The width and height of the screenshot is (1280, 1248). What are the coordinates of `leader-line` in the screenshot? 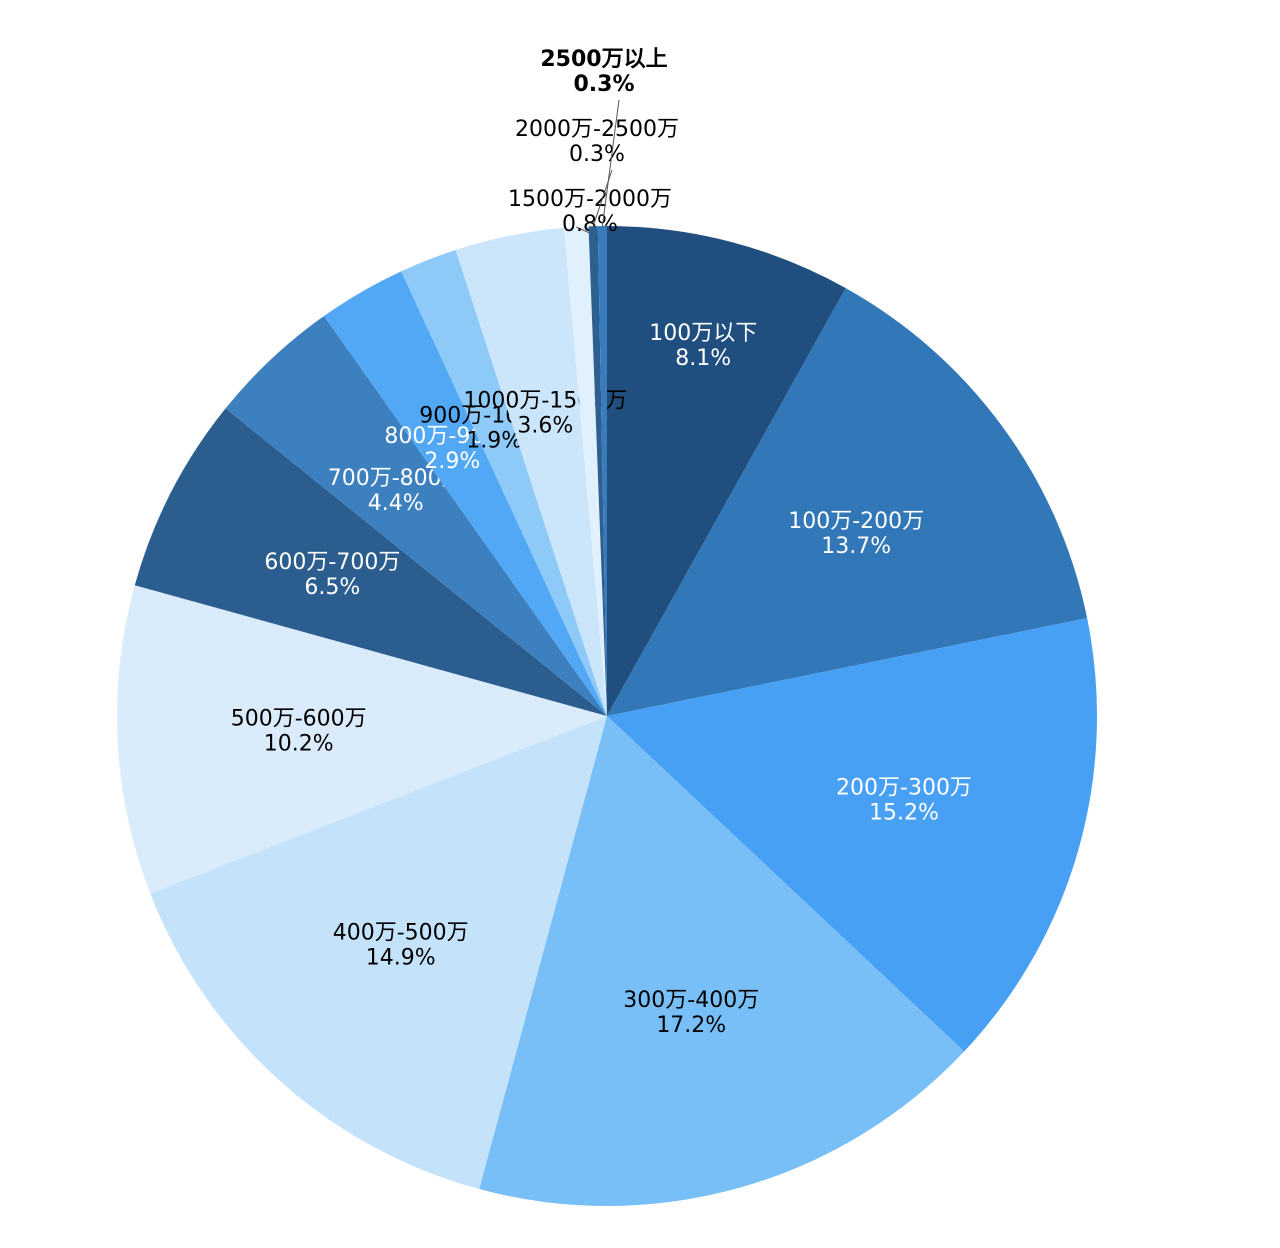 It's located at (610, 163).